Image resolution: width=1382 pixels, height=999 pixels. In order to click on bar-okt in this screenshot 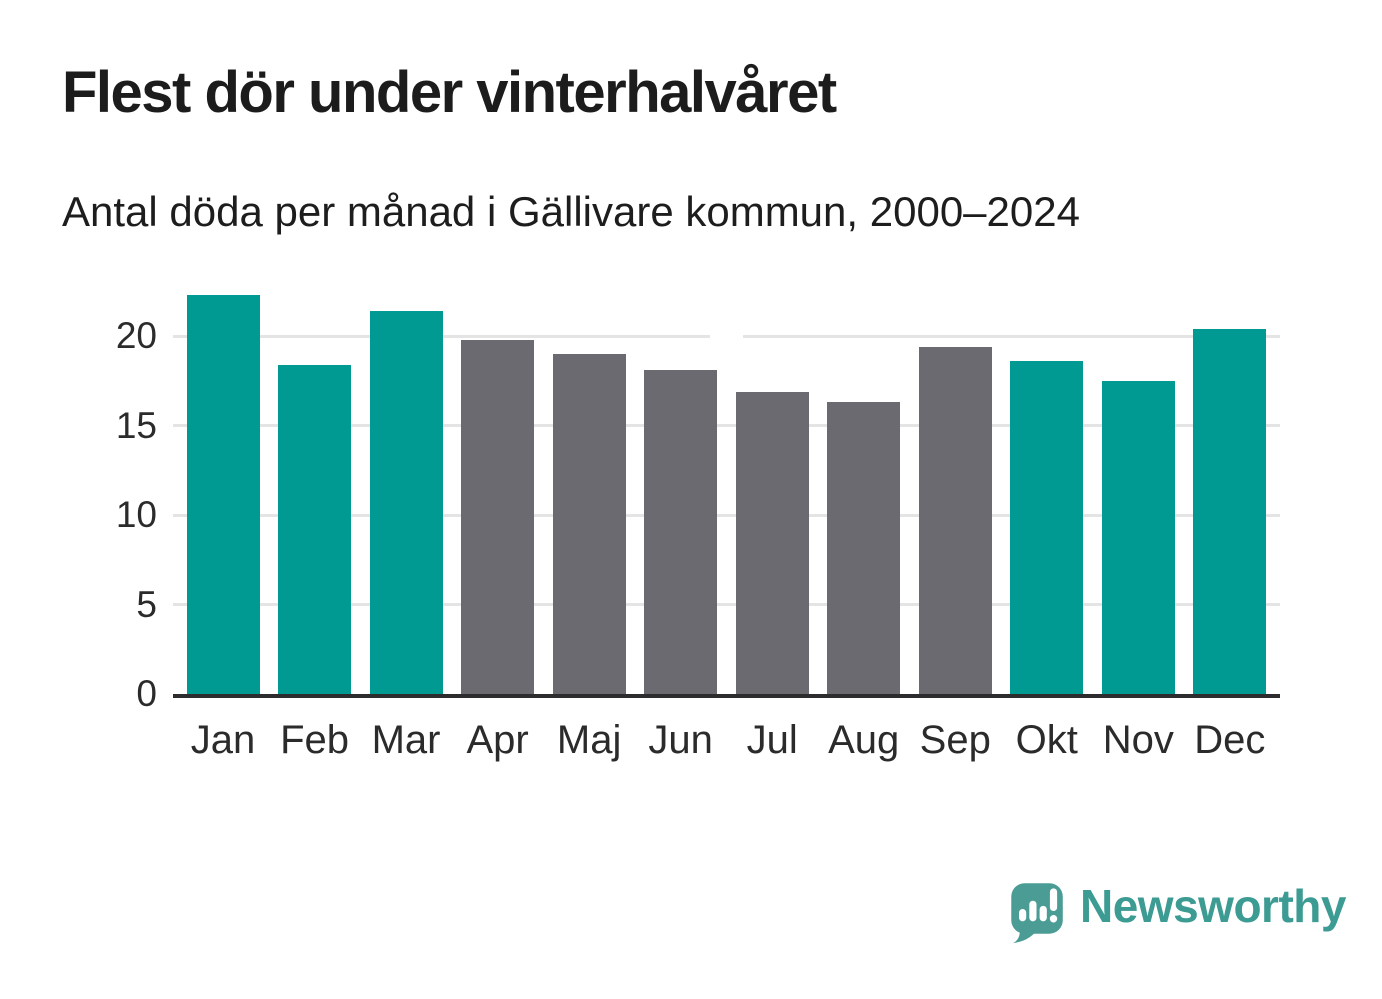, I will do `click(1047, 527)`.